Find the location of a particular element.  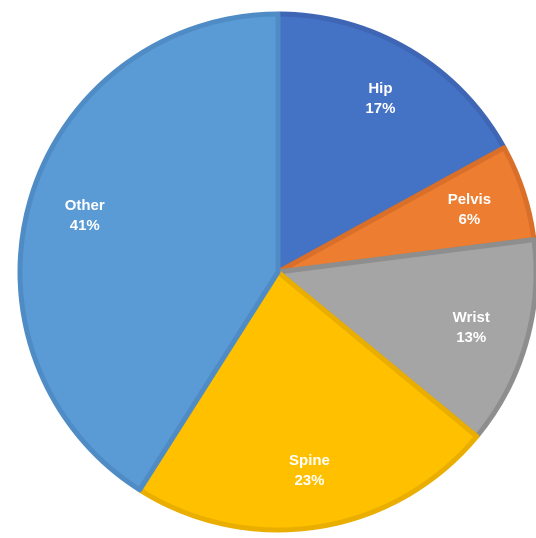

slice-label-hip: Hip is located at coordinates (380, 88).